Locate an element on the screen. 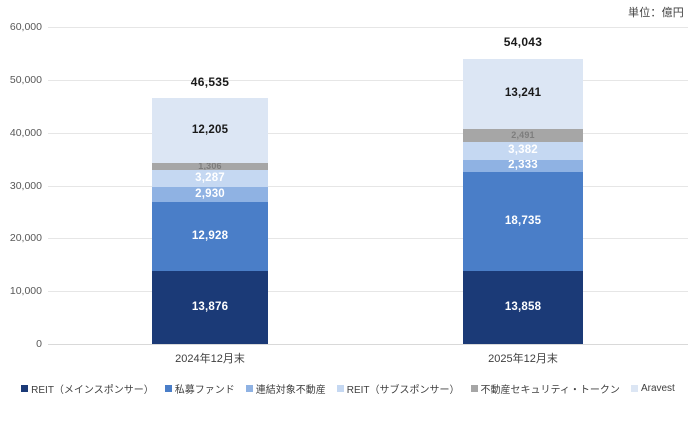  bar-segment-value-label: 13,858 is located at coordinates (523, 306).